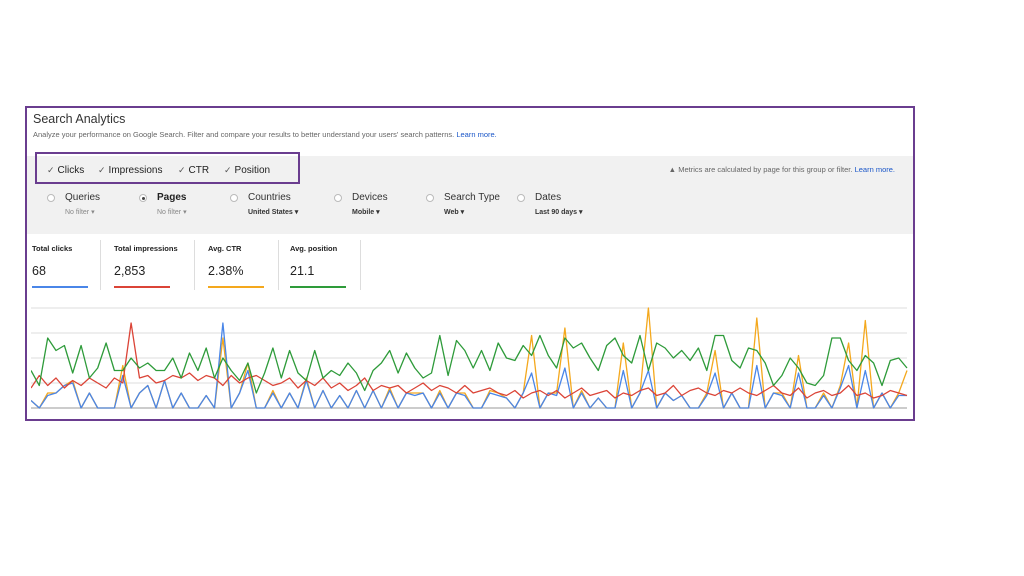 This screenshot has width=1024, height=576. I want to click on dimension-devices-label: Devices, so click(370, 197).